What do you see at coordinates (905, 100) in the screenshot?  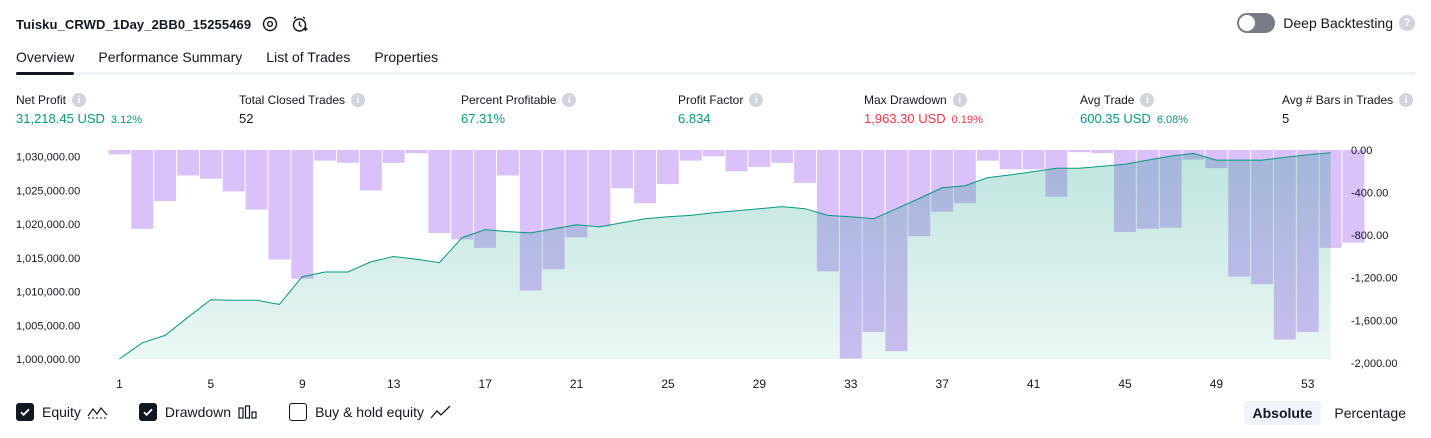 I see `metric-label: Max Drawdown` at bounding box center [905, 100].